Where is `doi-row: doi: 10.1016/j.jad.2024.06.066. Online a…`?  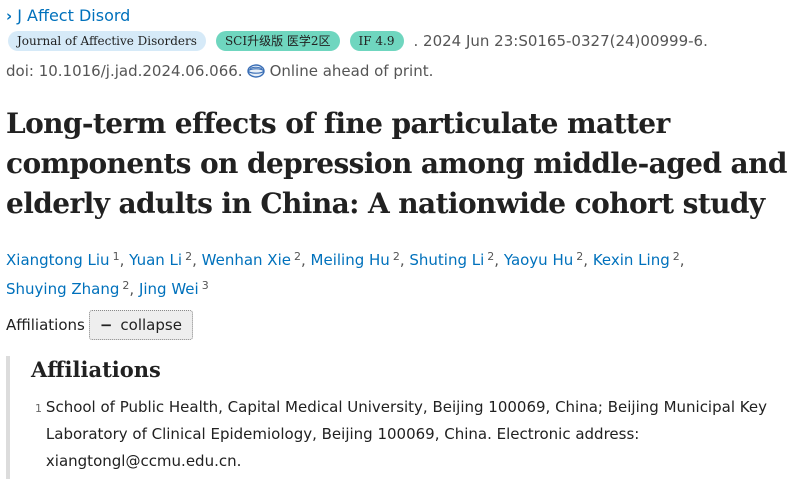 doi-row: doi: 10.1016/j.jad.2024.06.066. Online a… is located at coordinates (219, 71).